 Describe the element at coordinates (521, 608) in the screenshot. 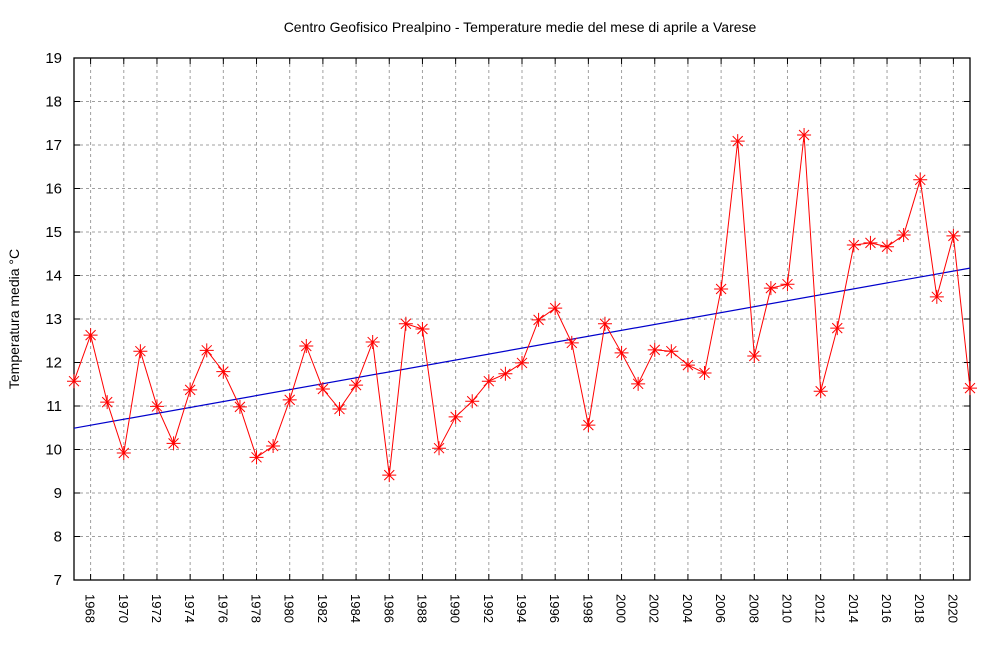

I see `x-tick-label: 1994` at that location.